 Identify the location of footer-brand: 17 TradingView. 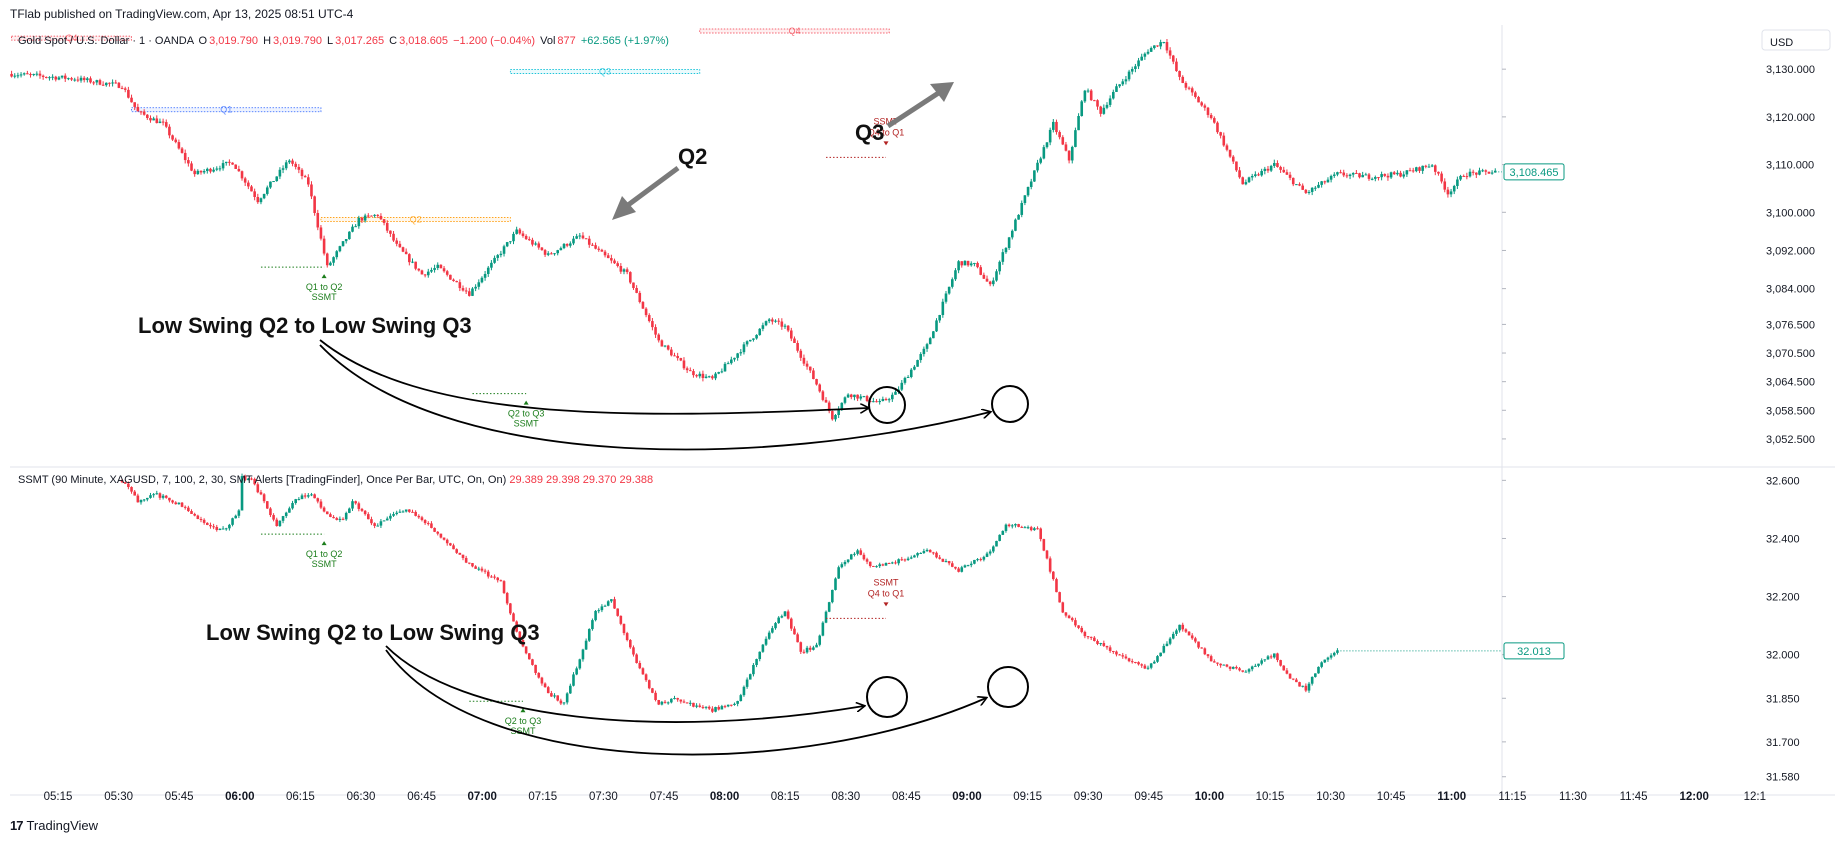
(54, 825).